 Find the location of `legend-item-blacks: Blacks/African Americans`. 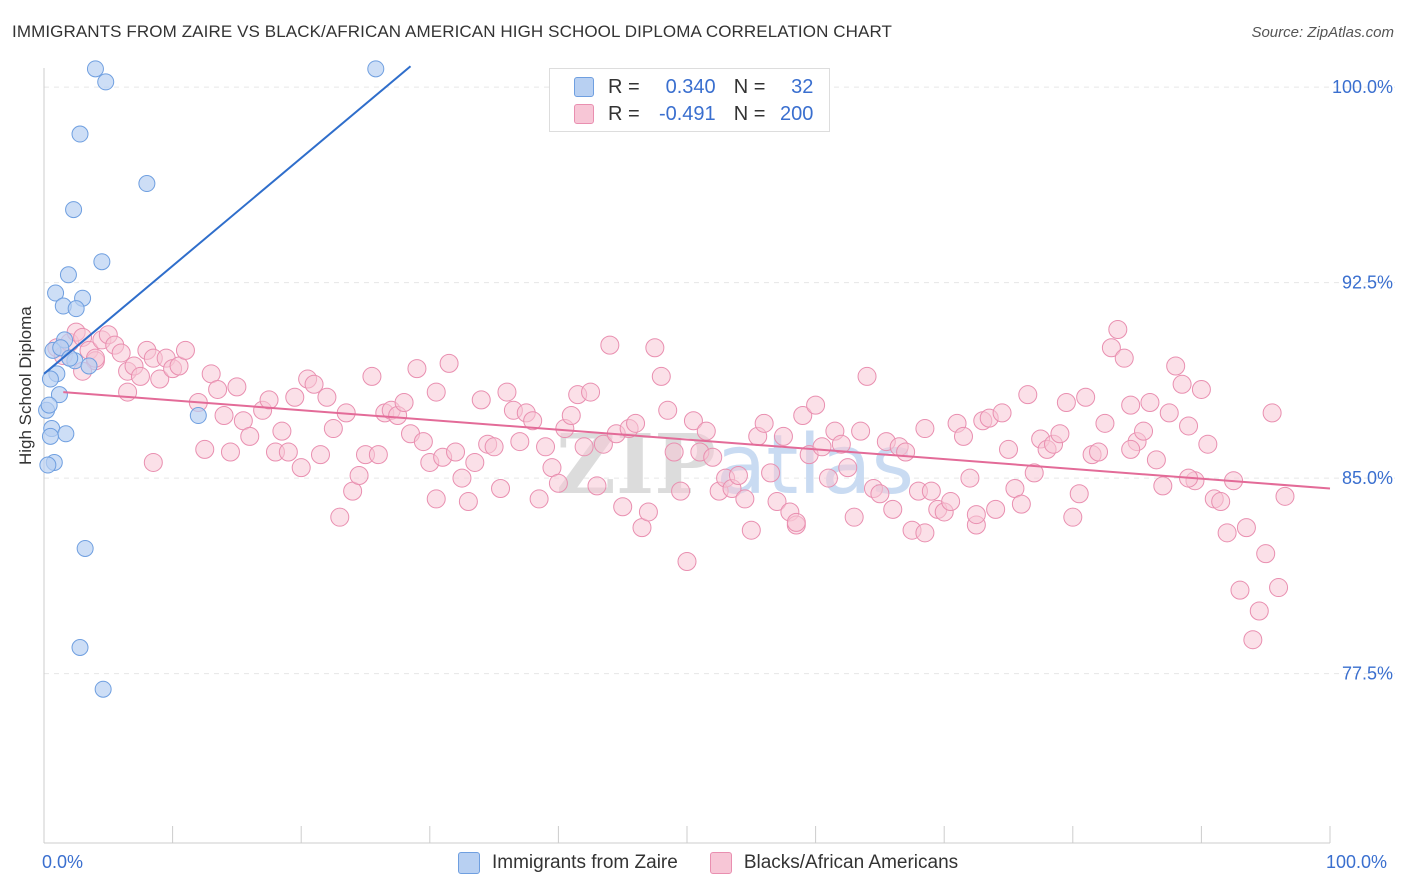

legend-item-blacks: Blacks/African Americans is located at coordinates (834, 863).